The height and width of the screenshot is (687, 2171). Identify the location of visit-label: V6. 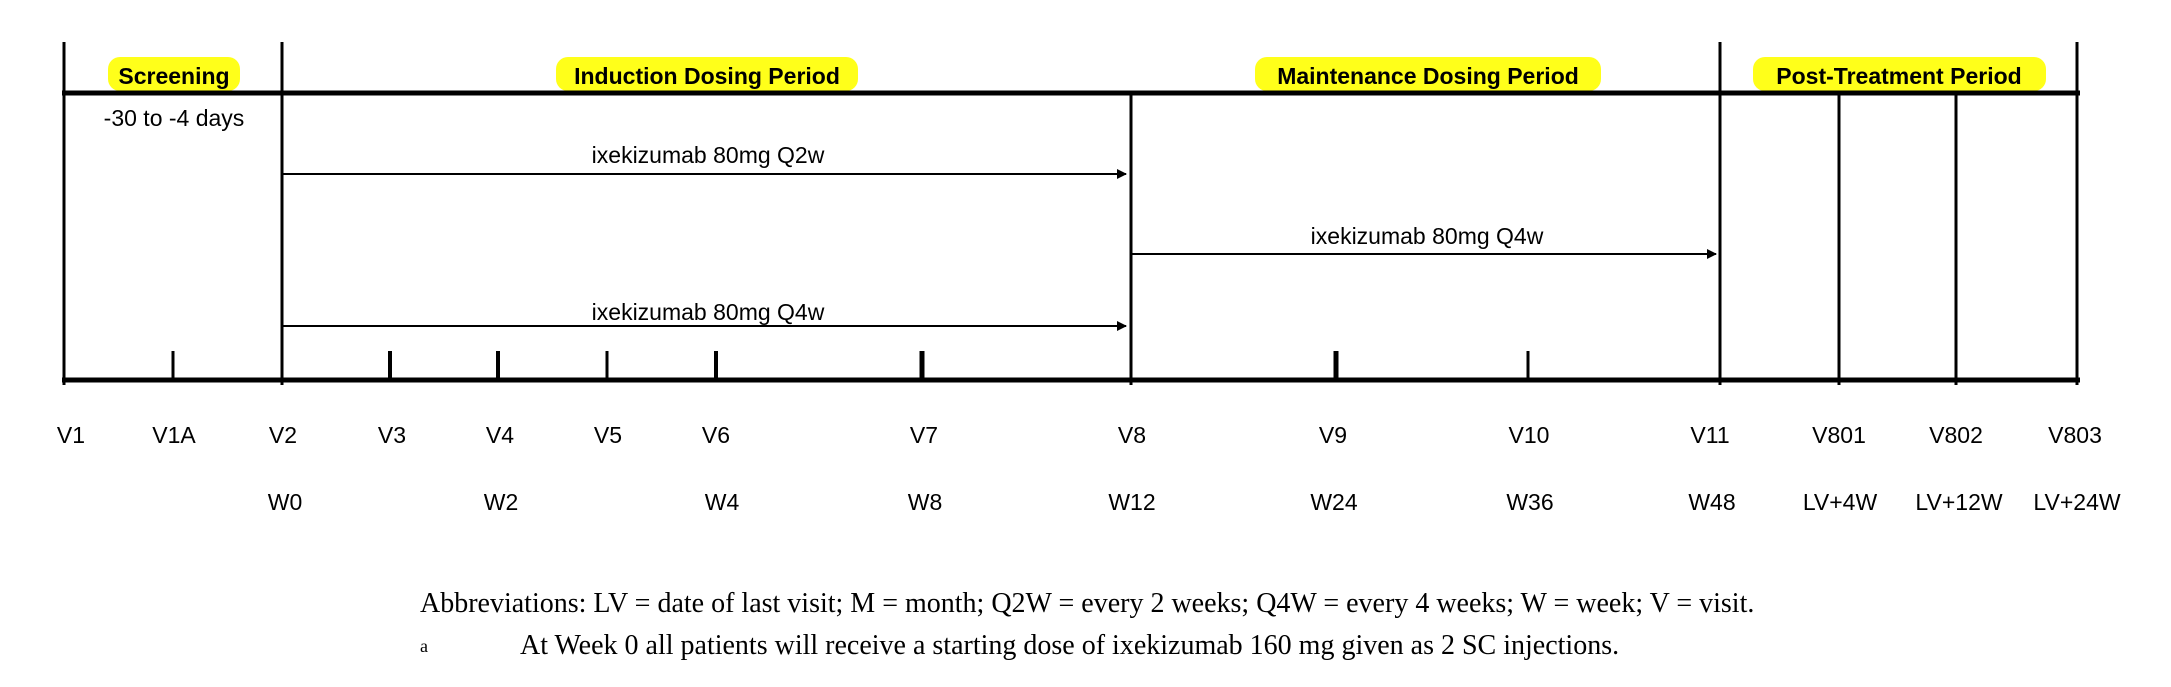
(716, 435).